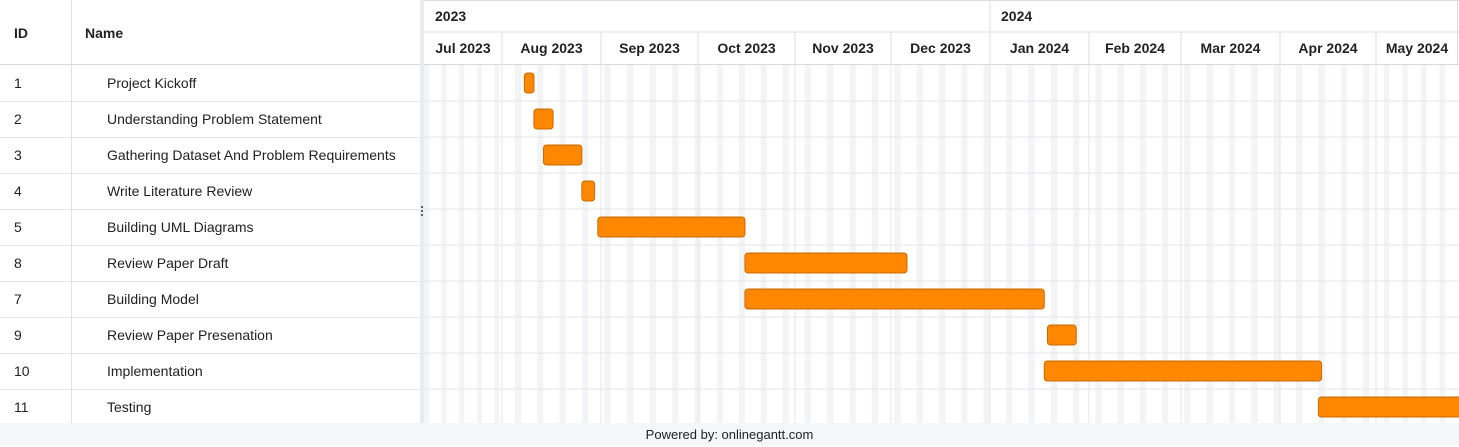 This screenshot has height=447, width=1459. What do you see at coordinates (168, 263) in the screenshot?
I see `task-name-cell: Review Paper Draft` at bounding box center [168, 263].